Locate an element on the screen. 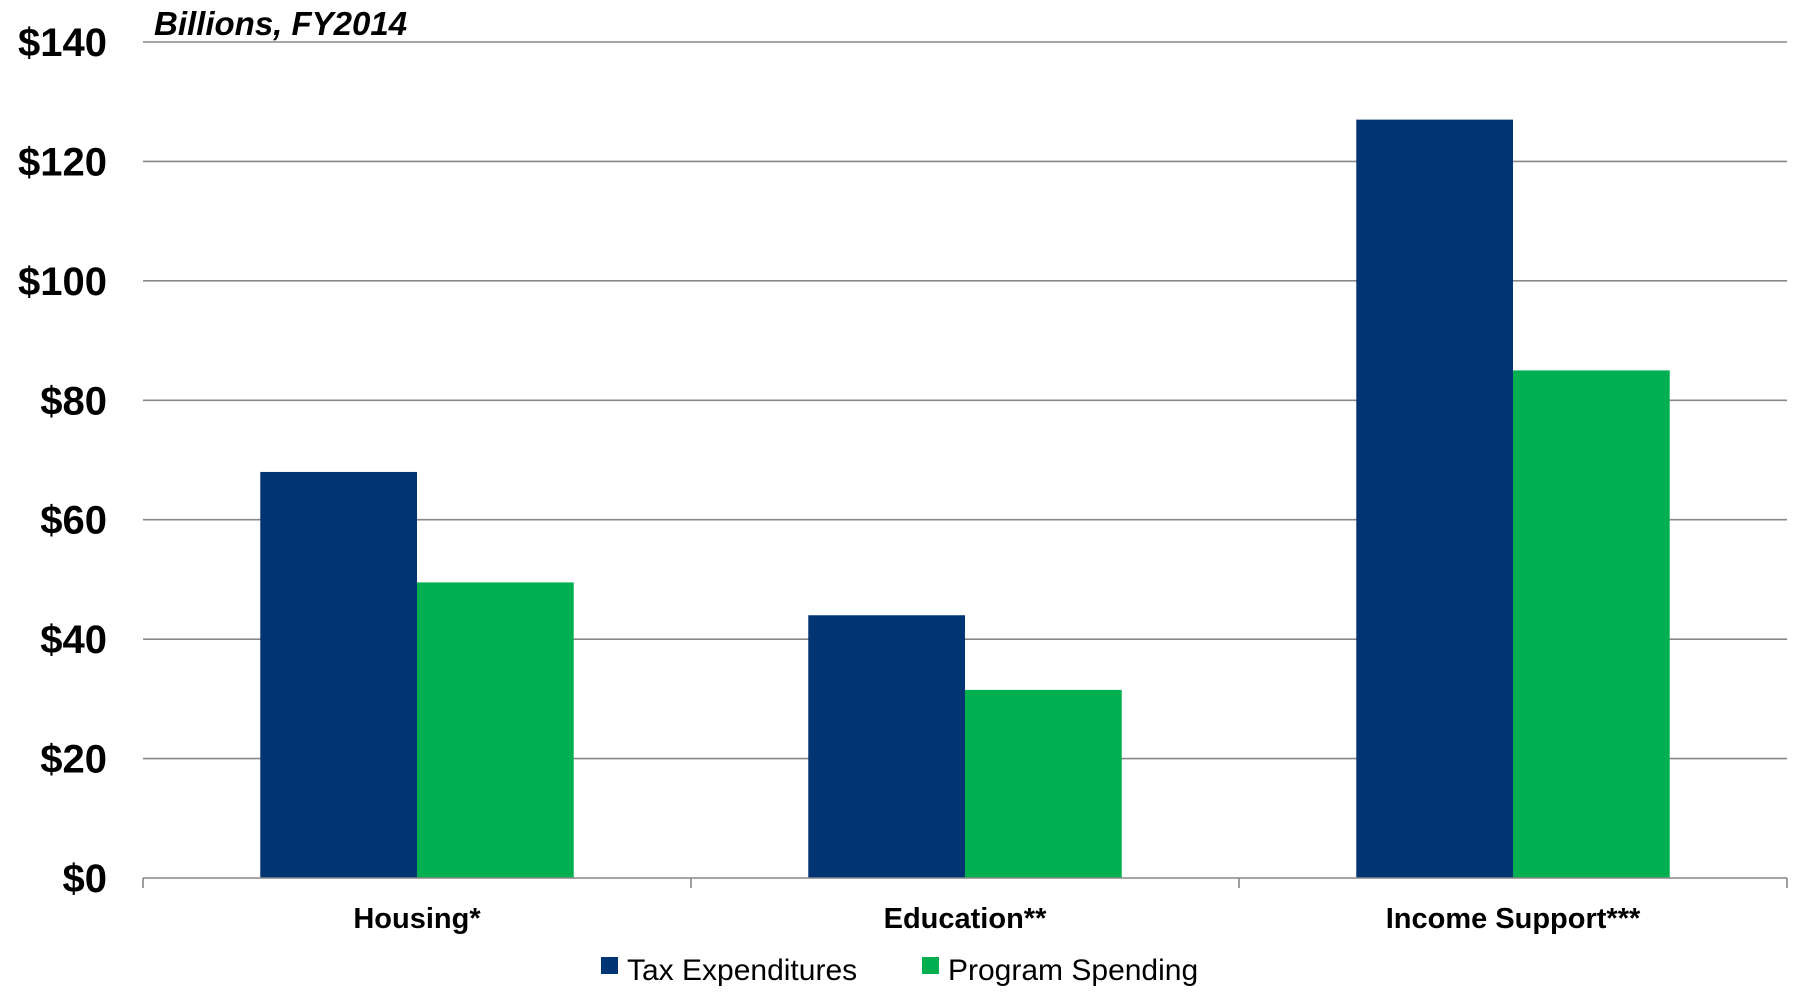  legend-label: Tax Expenditures is located at coordinates (742, 970).